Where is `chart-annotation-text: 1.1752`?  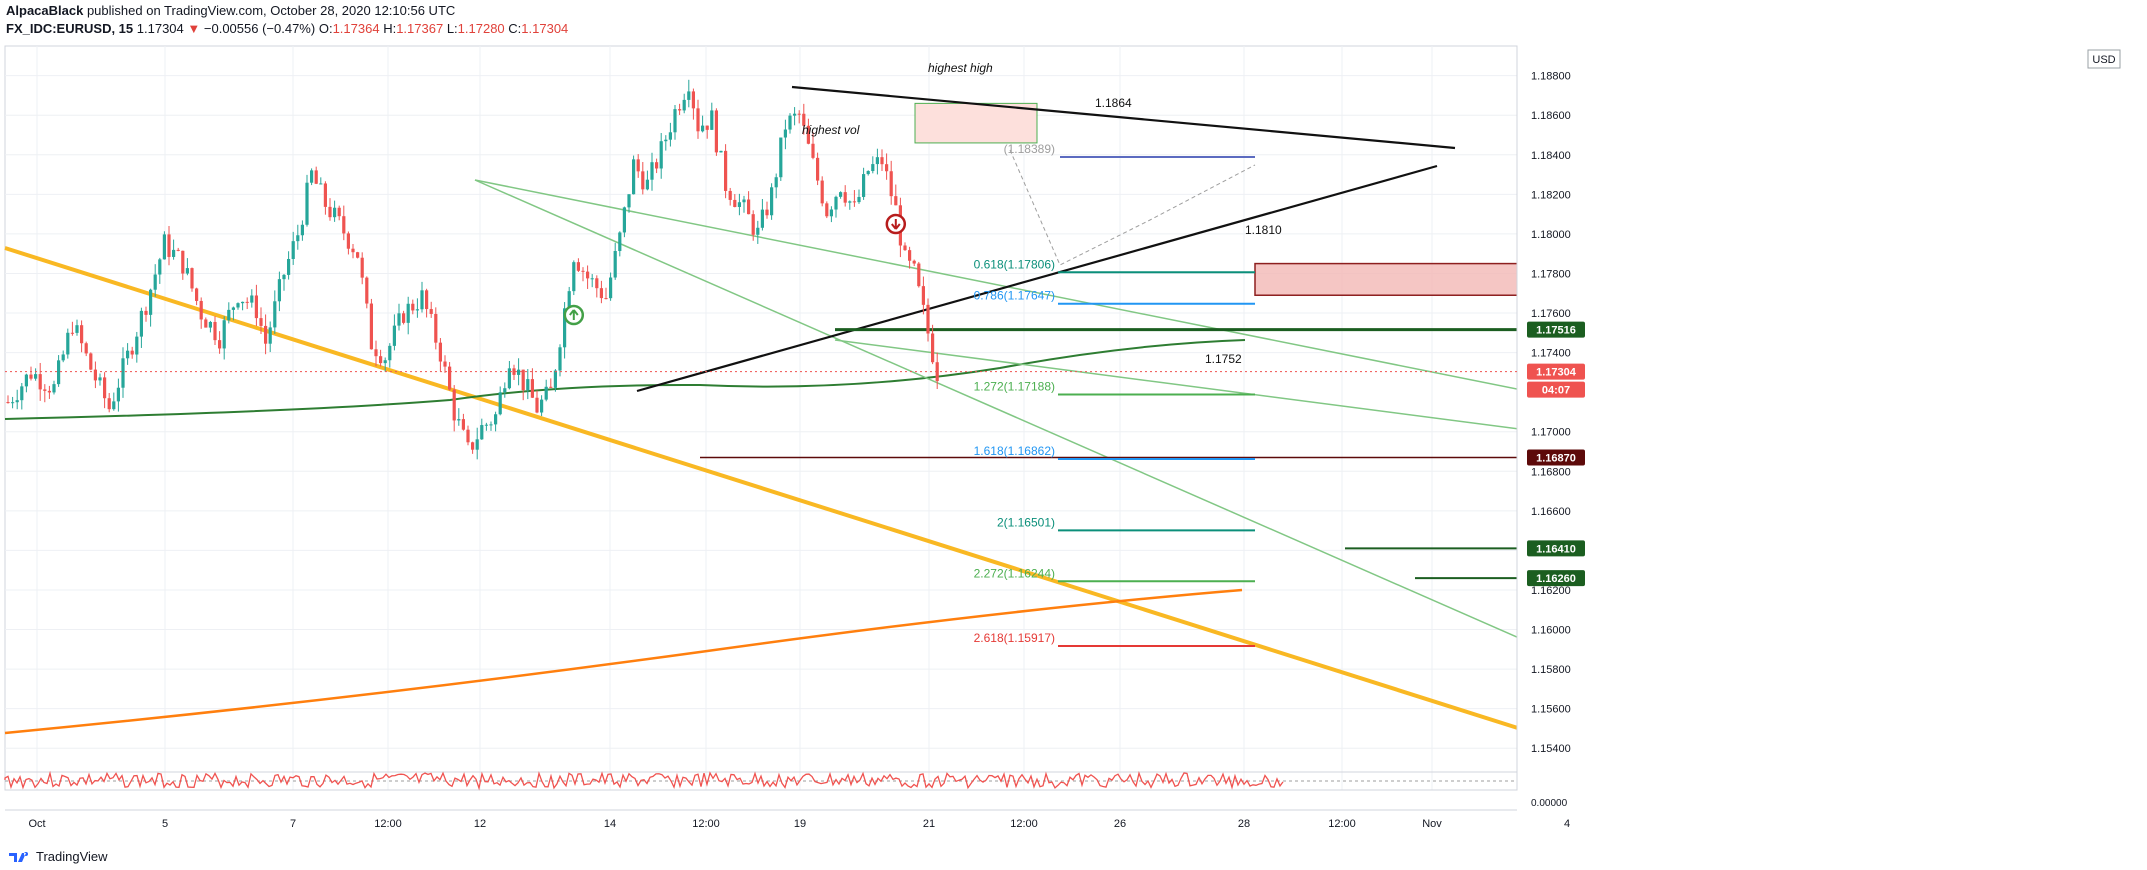
chart-annotation-text: 1.1752 is located at coordinates (1223, 359).